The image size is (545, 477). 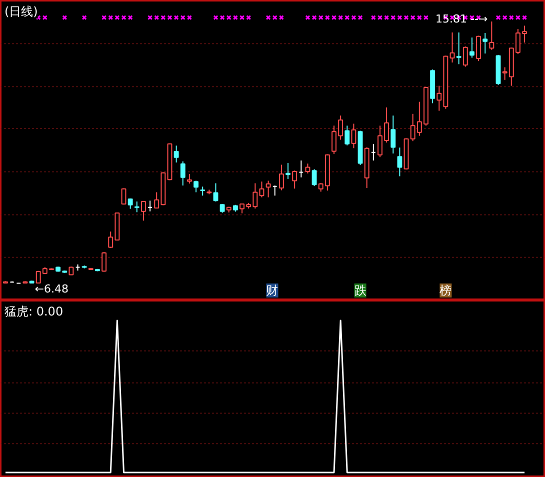 I want to click on annotation: ←6.48, so click(x=51, y=289).